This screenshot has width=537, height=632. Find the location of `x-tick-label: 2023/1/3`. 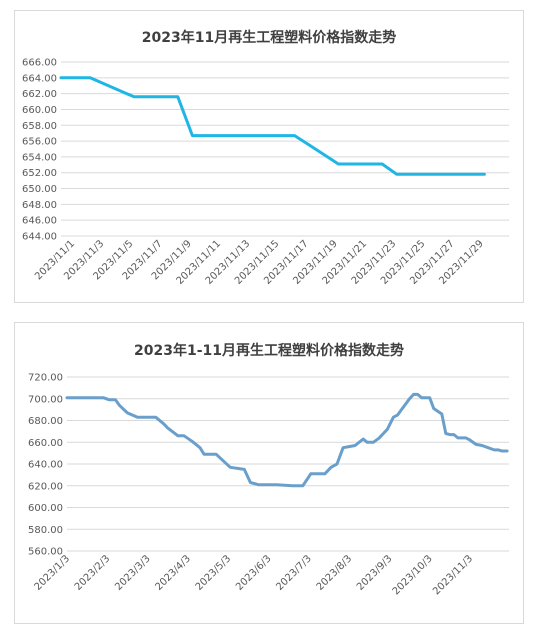

x-tick-label: 2023/1/3 is located at coordinates (53, 573).